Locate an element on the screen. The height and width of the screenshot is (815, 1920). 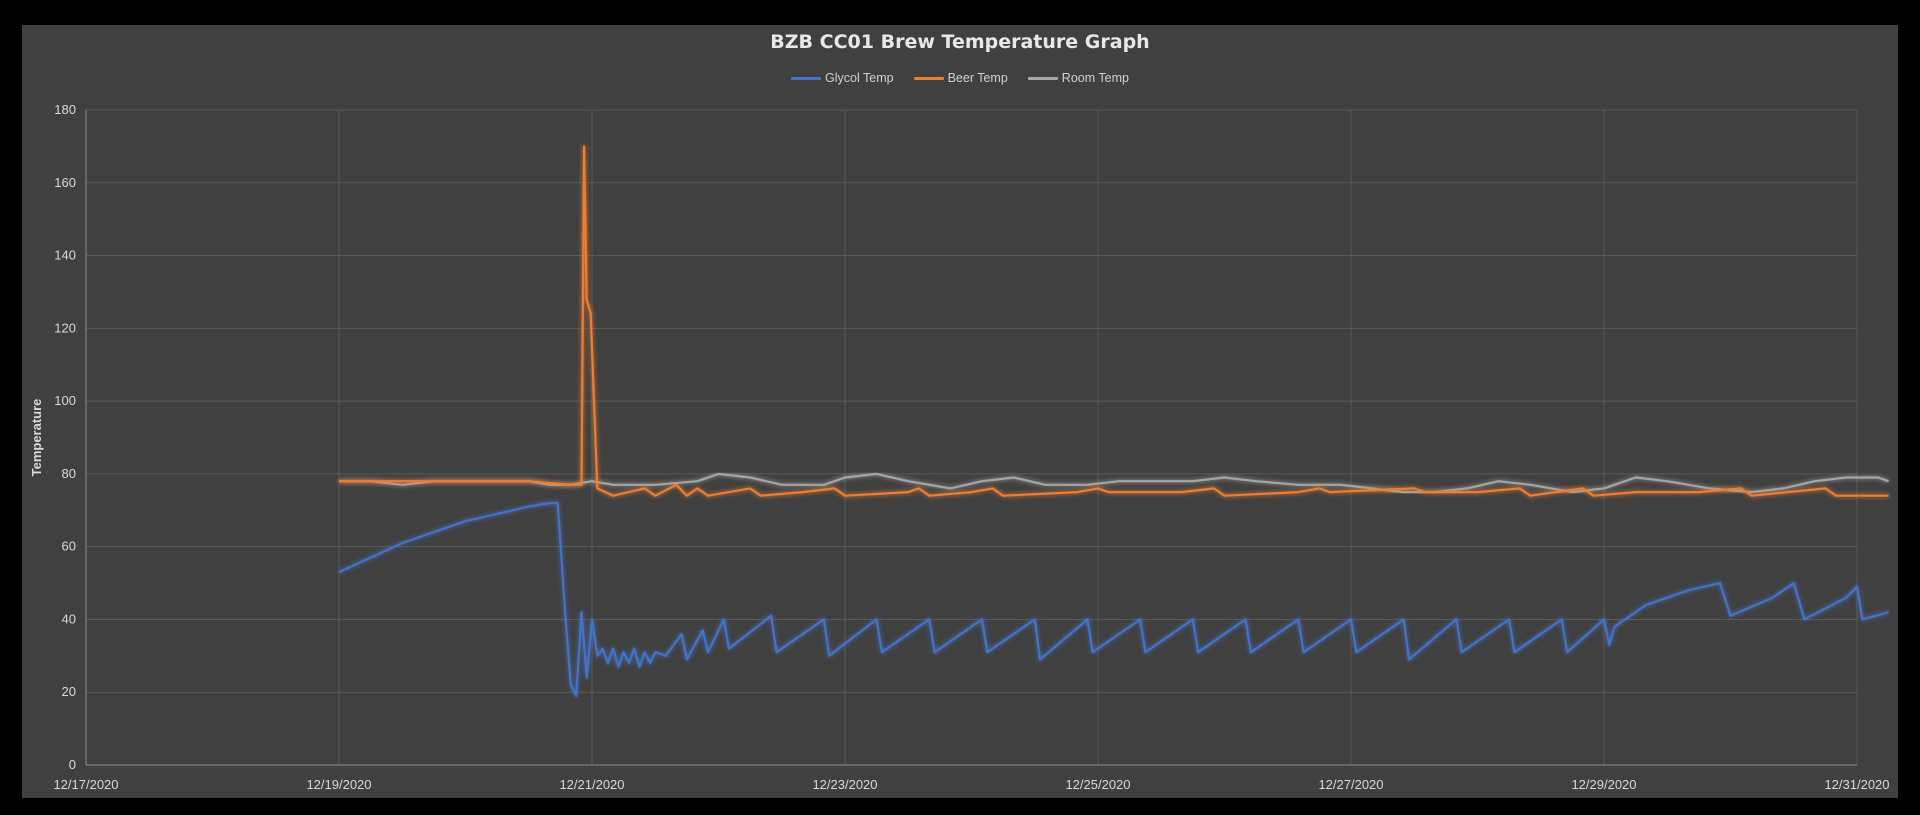
x-tick-label: 12/17/2020 is located at coordinates (85, 784).